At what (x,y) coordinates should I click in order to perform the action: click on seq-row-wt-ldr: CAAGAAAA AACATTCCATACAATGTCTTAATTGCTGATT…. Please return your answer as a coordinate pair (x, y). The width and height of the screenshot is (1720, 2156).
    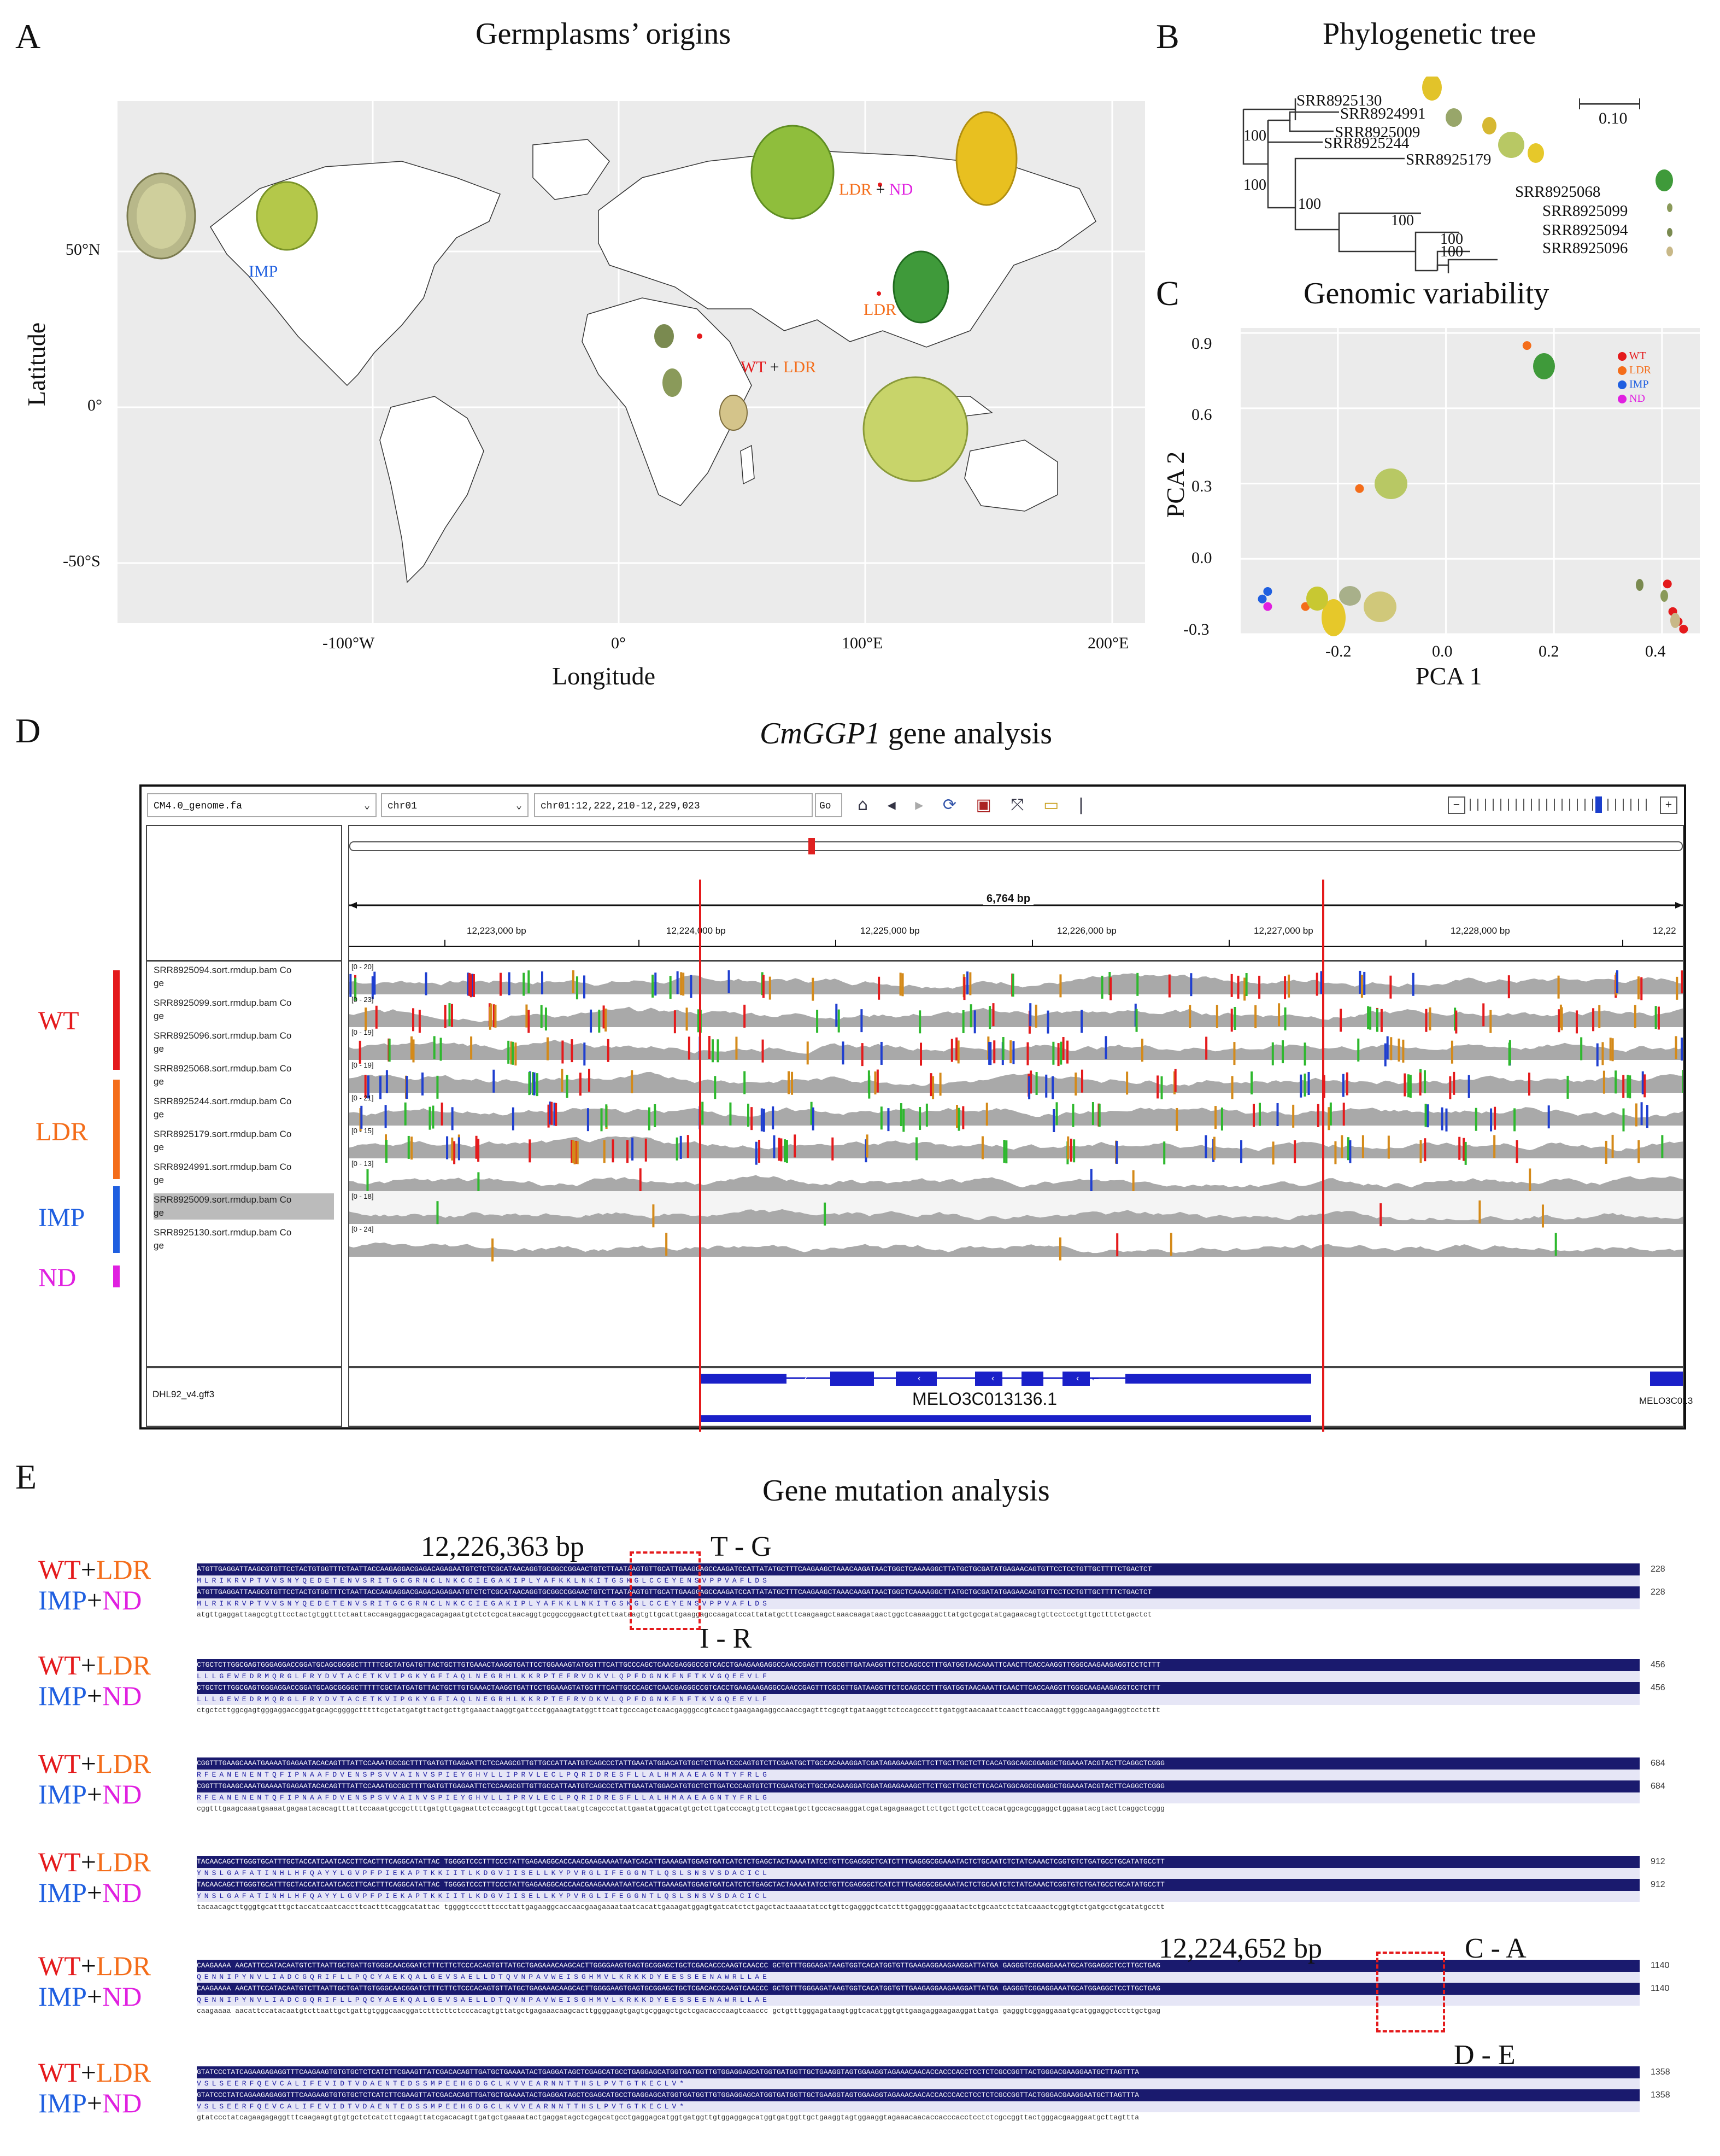
    Looking at the image, I should click on (918, 1966).